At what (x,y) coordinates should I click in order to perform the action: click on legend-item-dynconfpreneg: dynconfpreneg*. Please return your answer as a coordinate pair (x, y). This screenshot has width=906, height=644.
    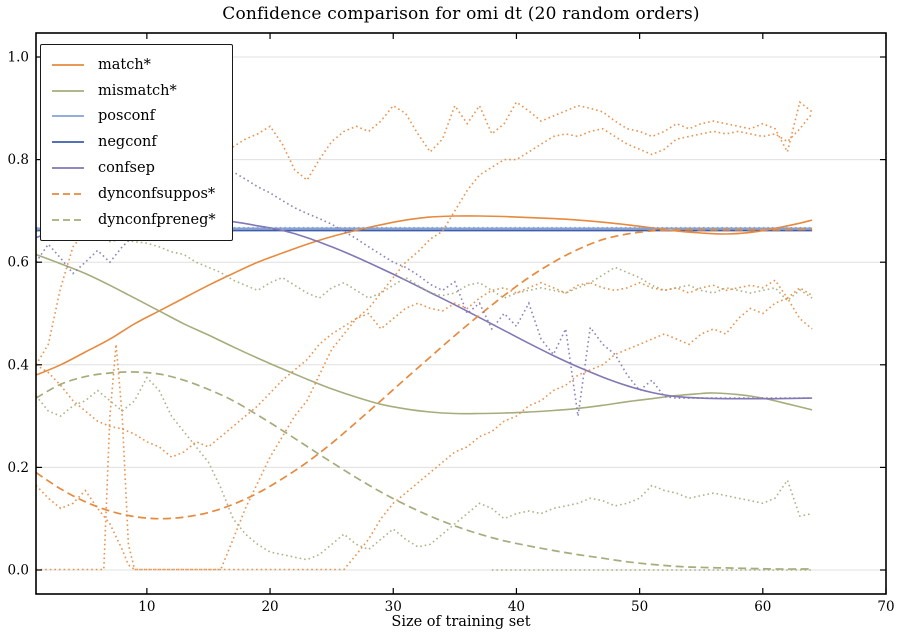
    Looking at the image, I should click on (137, 220).